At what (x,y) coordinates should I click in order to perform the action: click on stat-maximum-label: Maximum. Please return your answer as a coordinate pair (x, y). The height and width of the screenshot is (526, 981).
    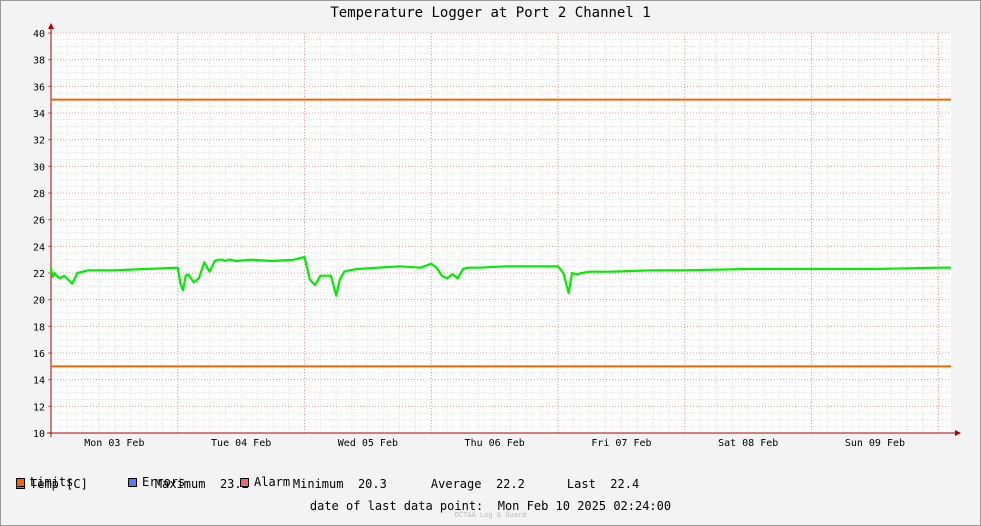
    Looking at the image, I should click on (180, 484).